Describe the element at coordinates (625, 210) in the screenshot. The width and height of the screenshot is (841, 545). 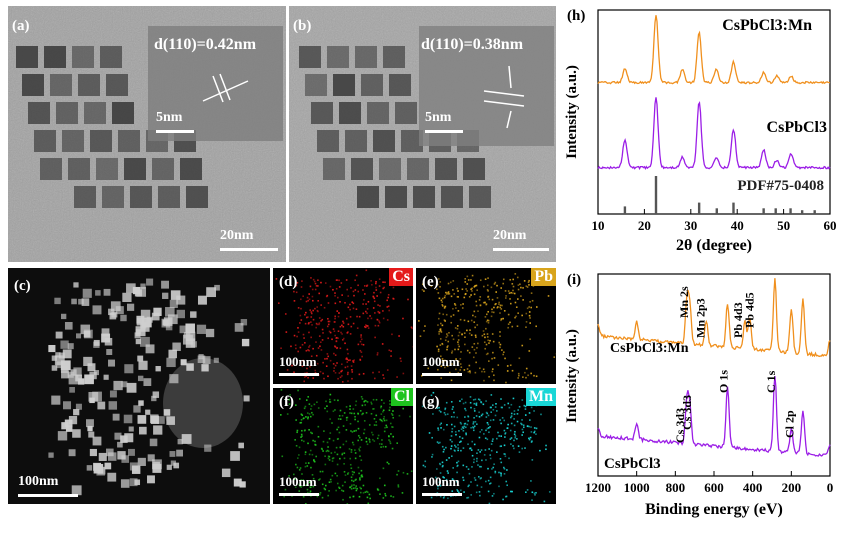
I see `xrd-reference-bar` at that location.